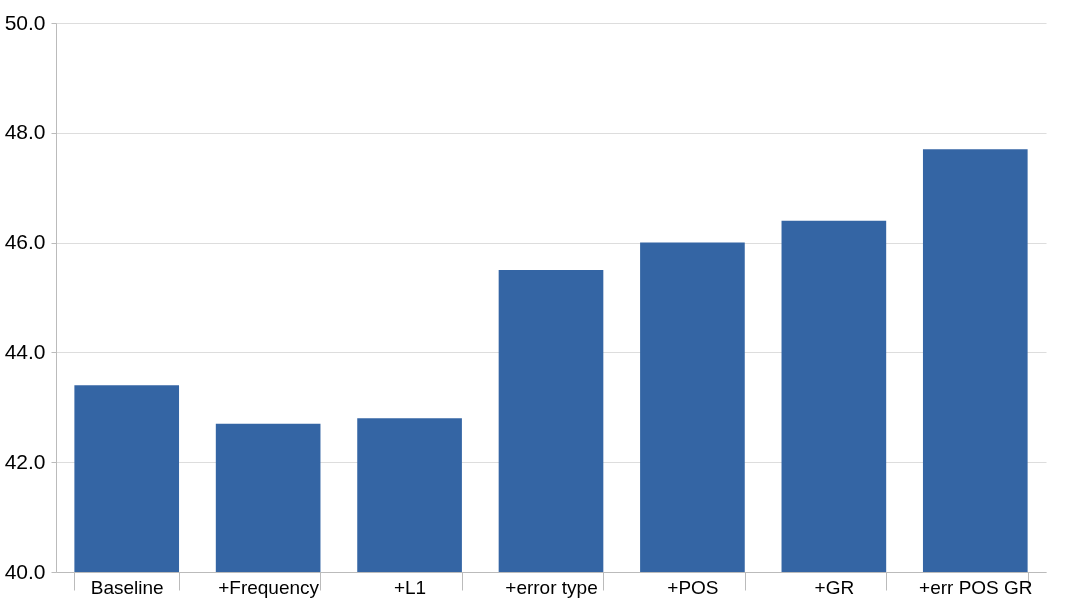 The width and height of the screenshot is (1070, 608). I want to click on x-tick-label: +Frequency, so click(269, 587).